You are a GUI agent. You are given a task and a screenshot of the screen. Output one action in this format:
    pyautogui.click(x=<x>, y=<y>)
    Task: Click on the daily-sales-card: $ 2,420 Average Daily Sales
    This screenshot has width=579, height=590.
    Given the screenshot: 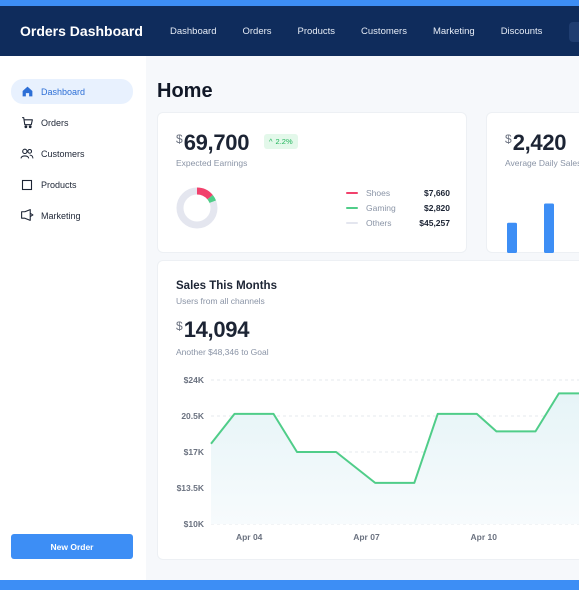 What is the action you would take?
    pyautogui.click(x=532, y=182)
    